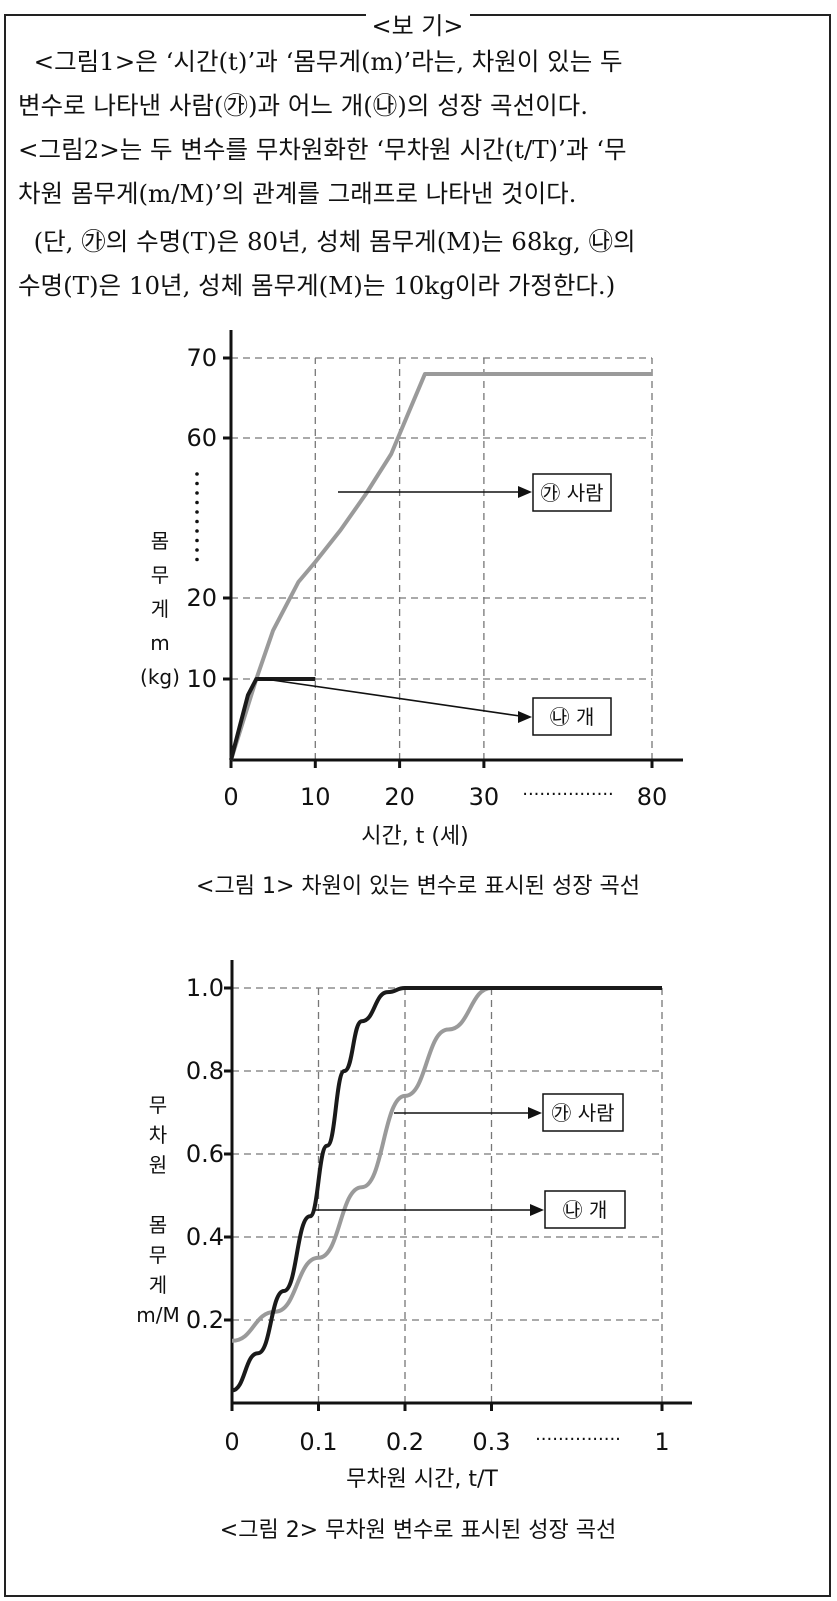 This screenshot has width=837, height=1601. What do you see at coordinates (415, 836) in the screenshot?
I see `x-axis-label: 시간, t (세)` at bounding box center [415, 836].